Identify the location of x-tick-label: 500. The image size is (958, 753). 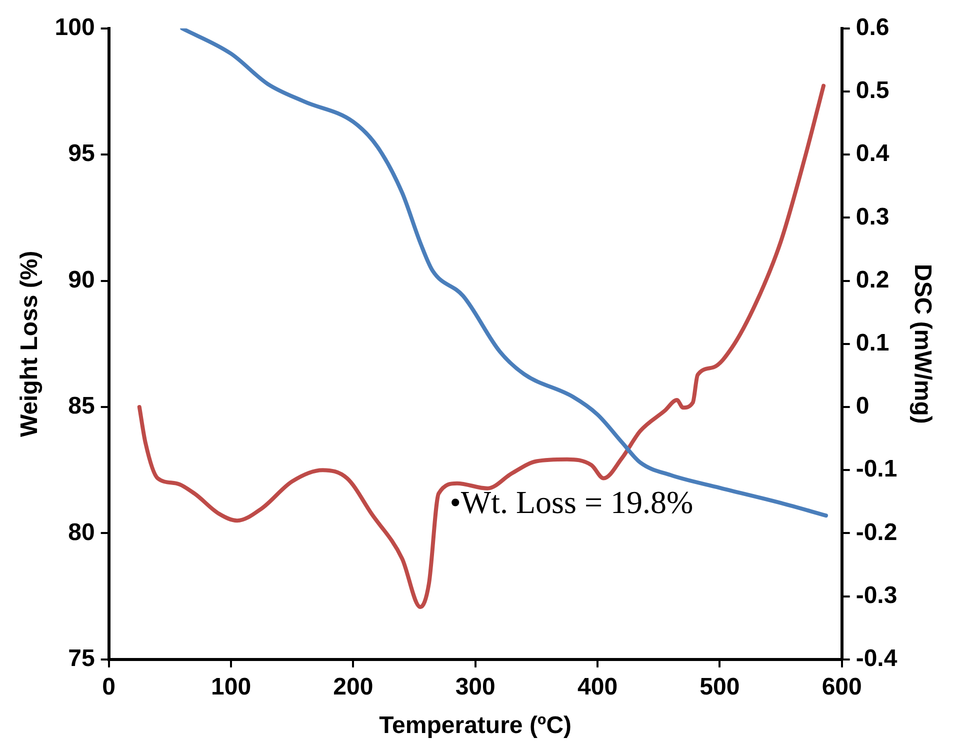
(720, 686).